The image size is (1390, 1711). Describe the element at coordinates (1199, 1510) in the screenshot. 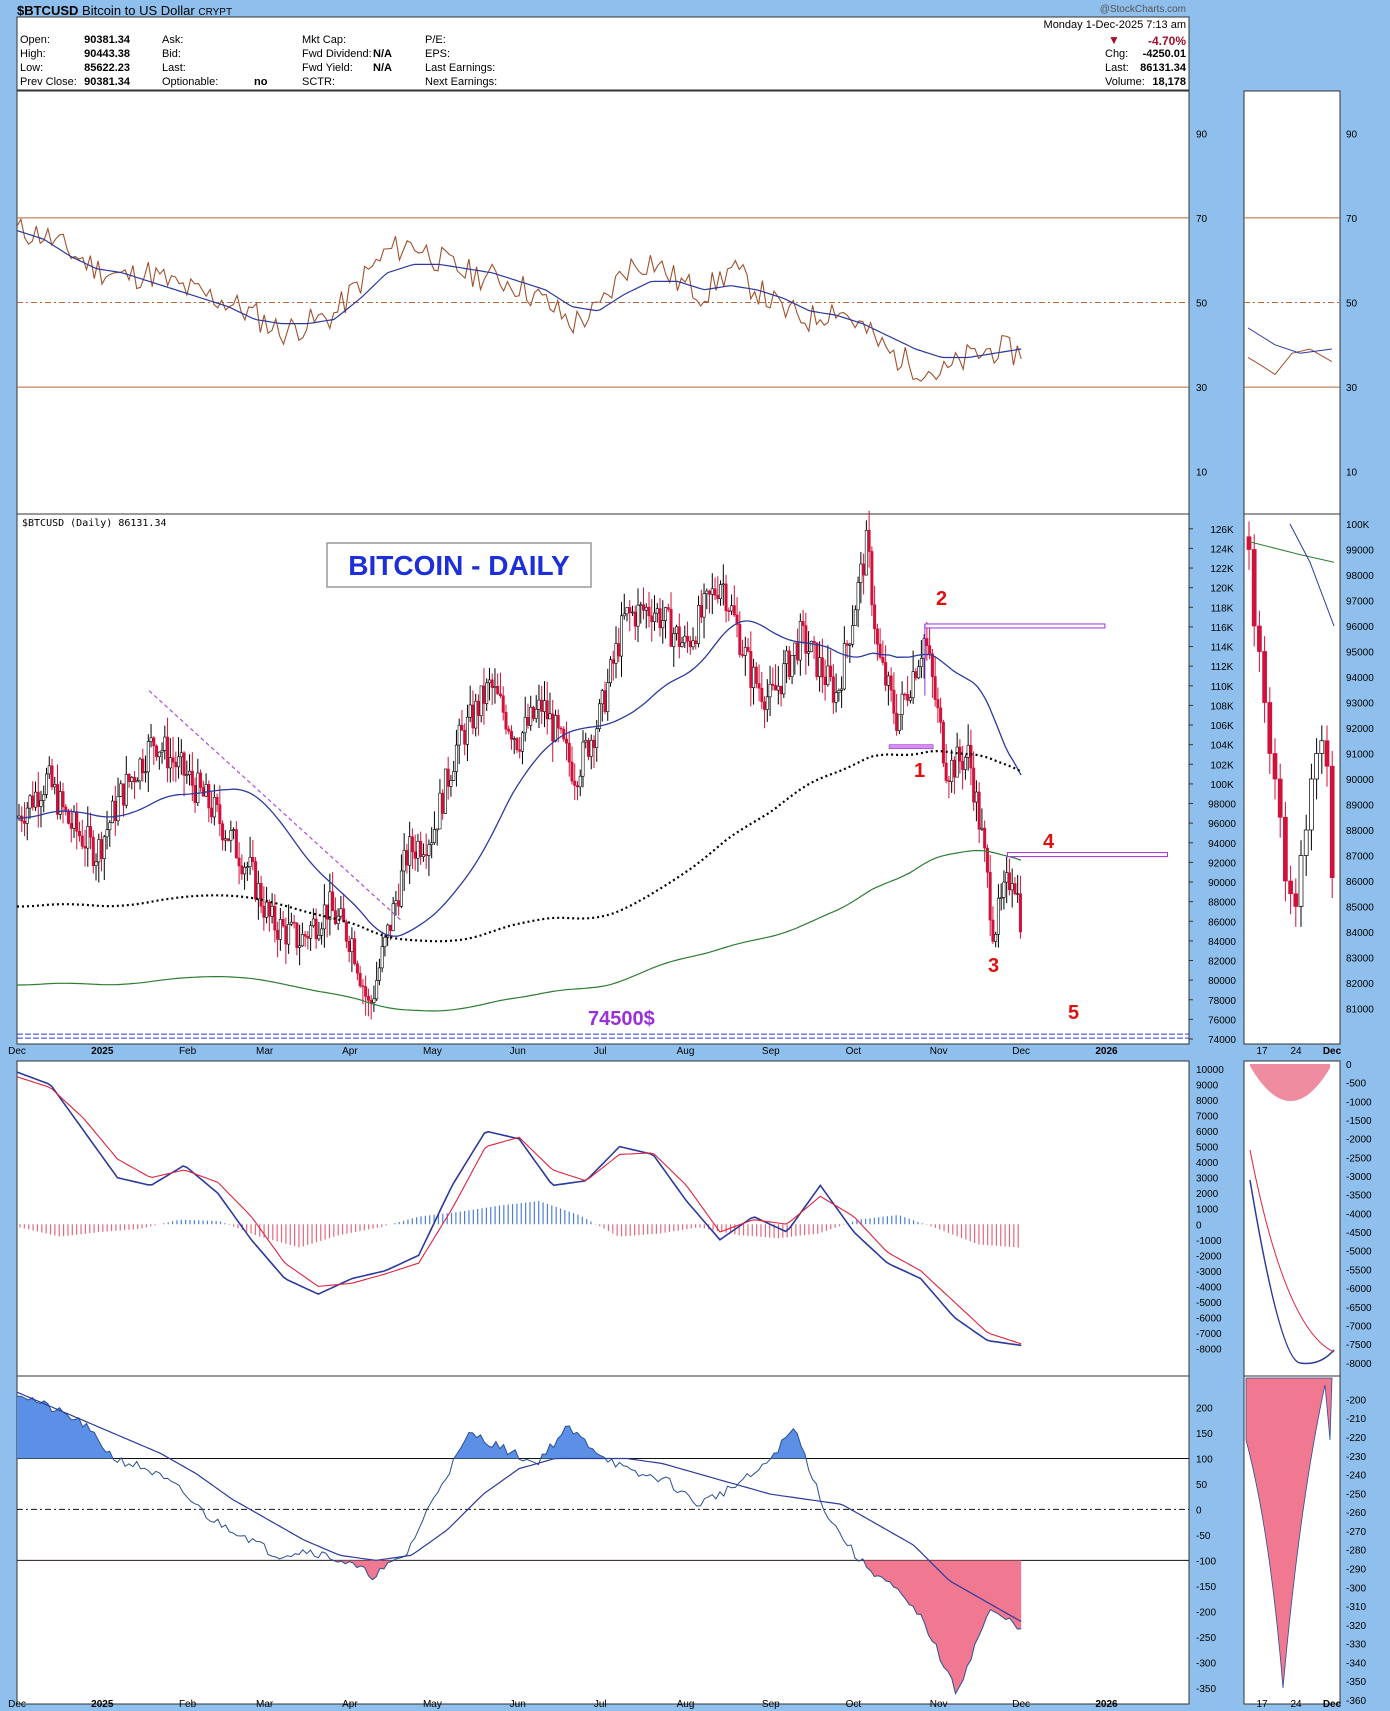

I see `cci-tick-label: 0` at that location.